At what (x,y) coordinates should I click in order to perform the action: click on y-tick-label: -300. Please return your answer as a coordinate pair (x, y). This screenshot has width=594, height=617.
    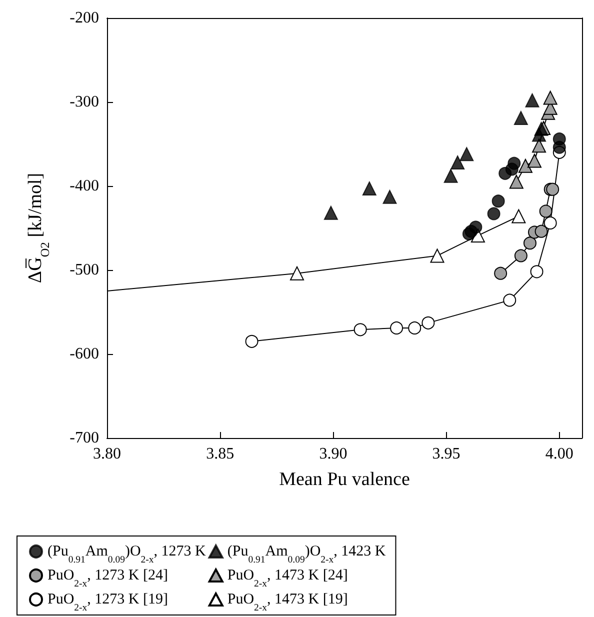
    Looking at the image, I should click on (84, 102).